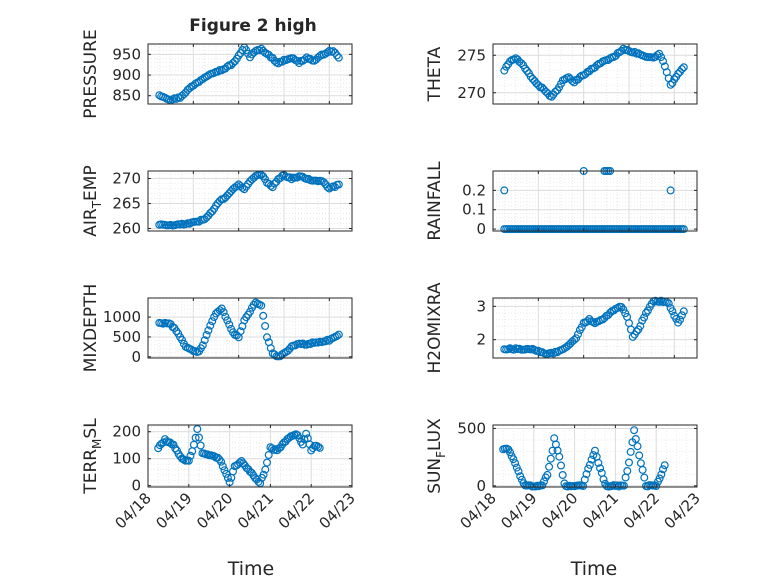  What do you see at coordinates (136, 486) in the screenshot?
I see `y-tick-label: 0` at bounding box center [136, 486].